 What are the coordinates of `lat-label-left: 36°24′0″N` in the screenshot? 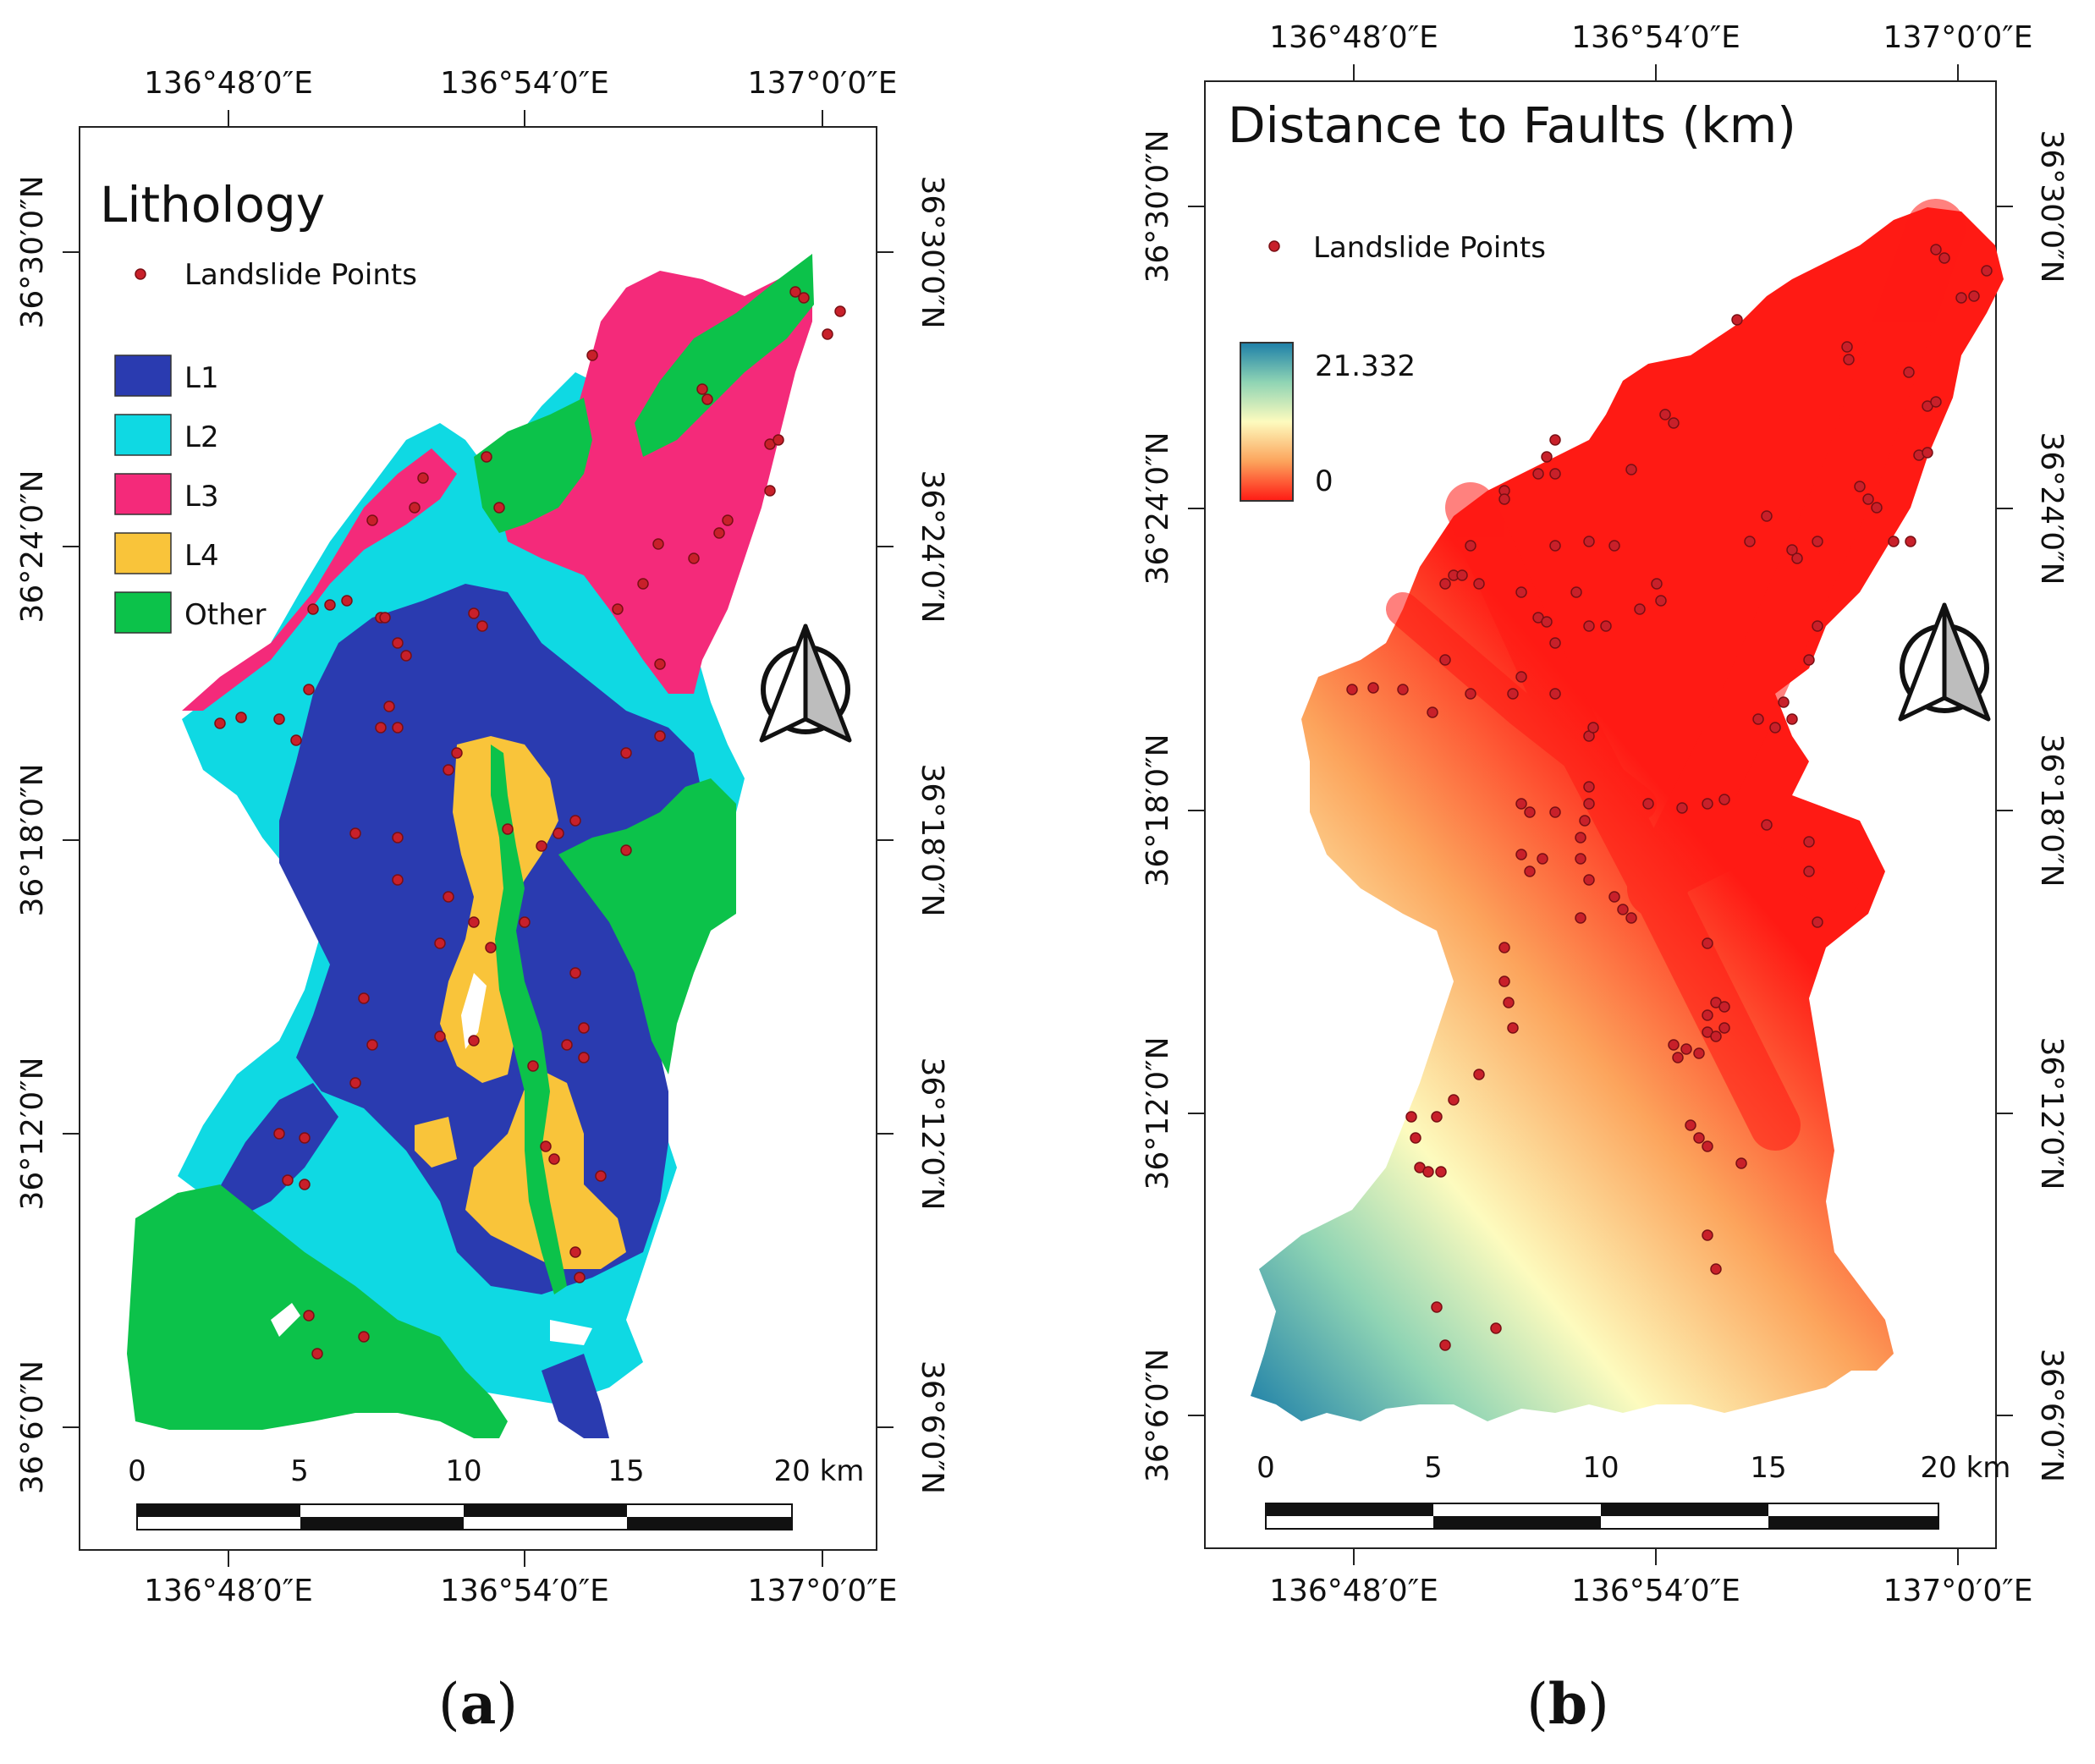 It's located at (32, 546).